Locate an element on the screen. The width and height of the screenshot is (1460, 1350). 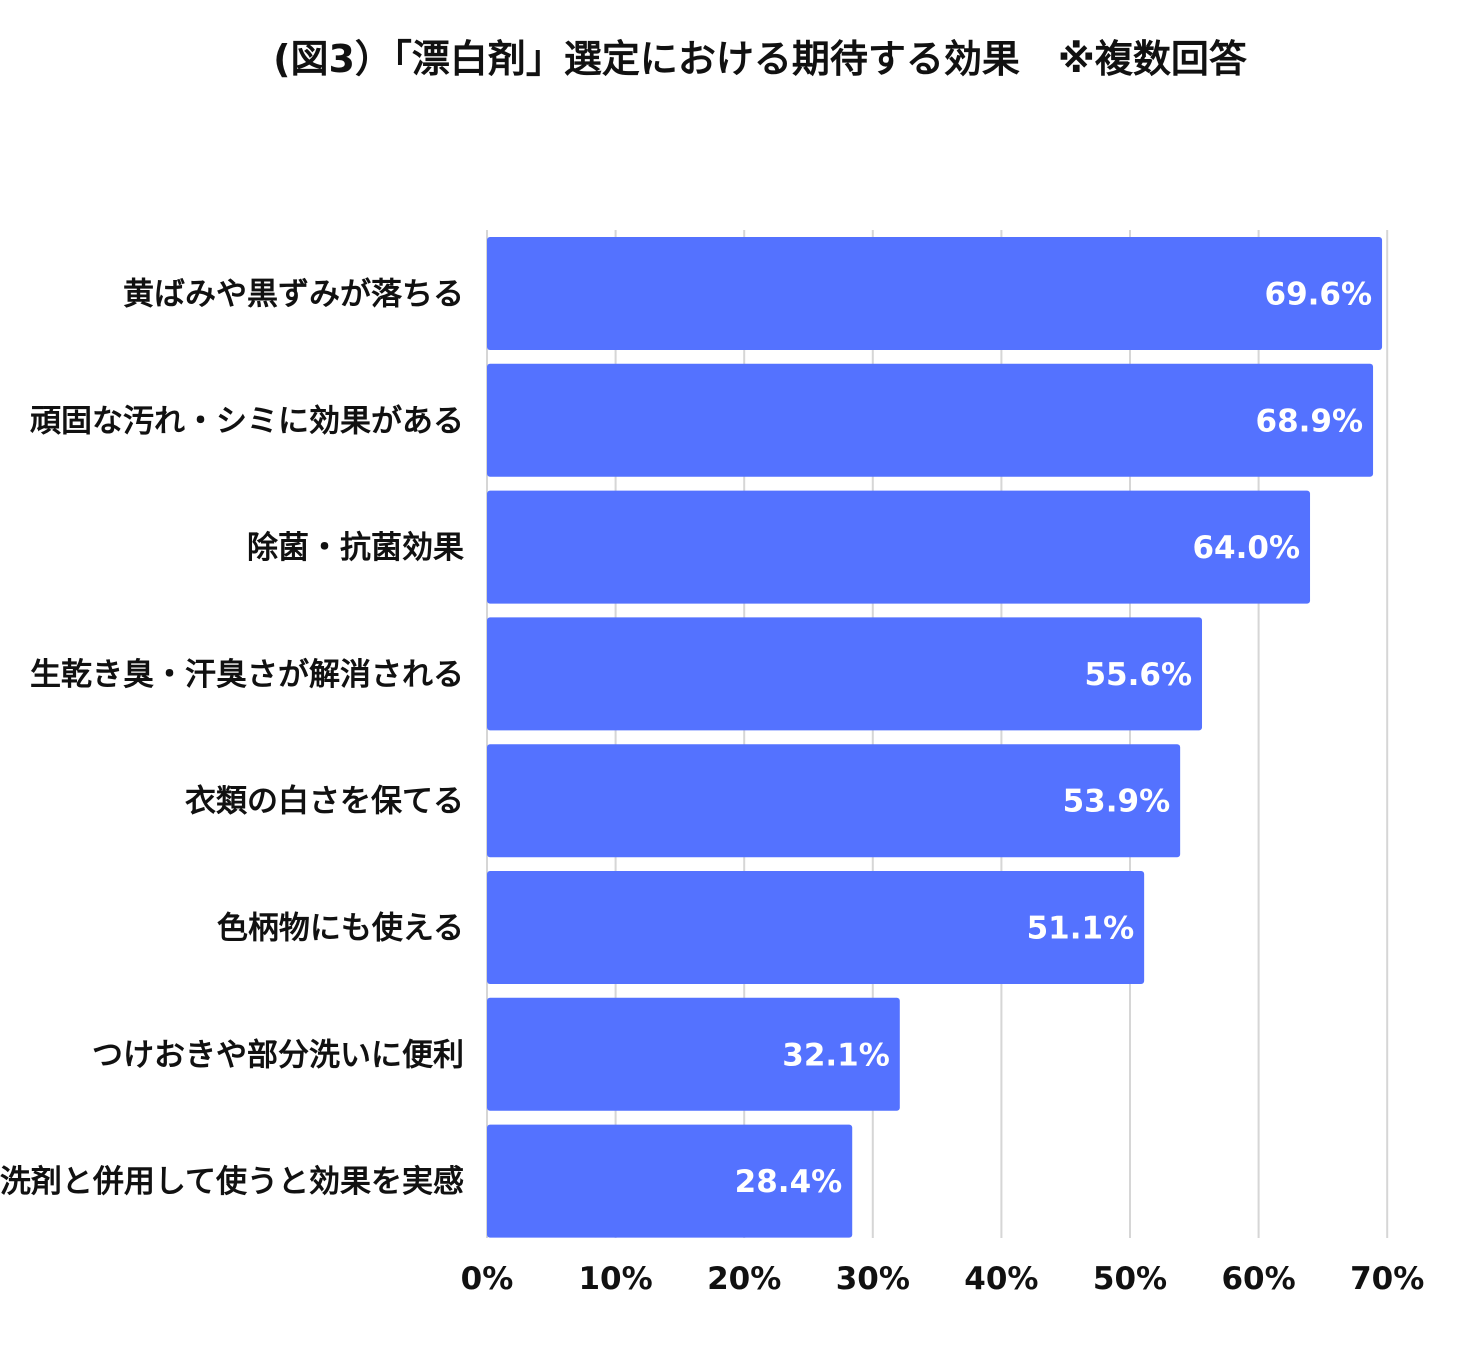
category-label: 色柄物にも使える is located at coordinates (340, 929).